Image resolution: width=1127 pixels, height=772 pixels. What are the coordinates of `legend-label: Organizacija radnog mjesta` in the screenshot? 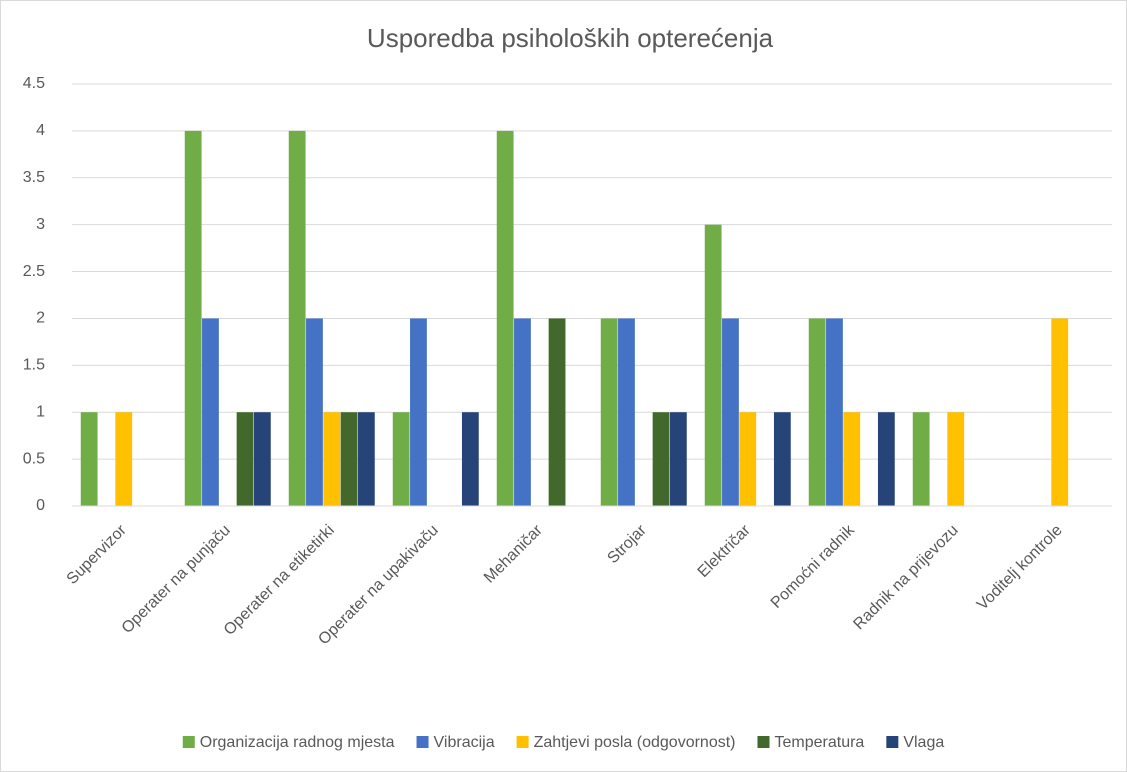 It's located at (297, 742).